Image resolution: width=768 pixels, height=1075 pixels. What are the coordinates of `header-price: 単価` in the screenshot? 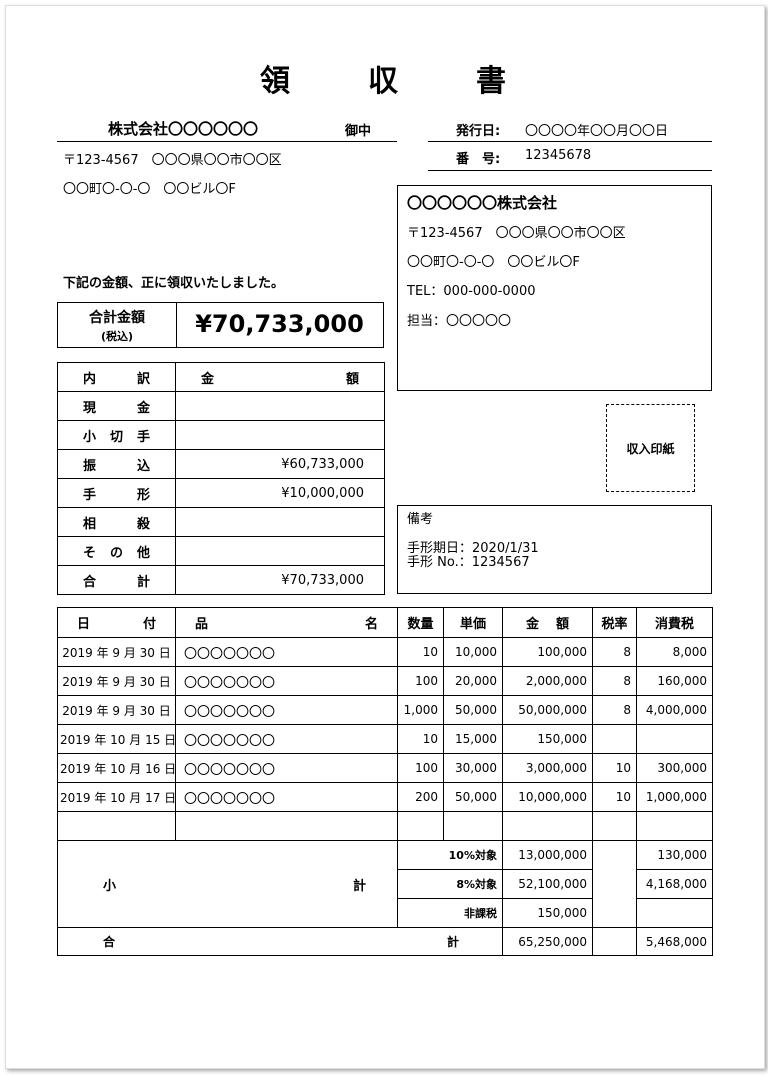 It's located at (473, 622).